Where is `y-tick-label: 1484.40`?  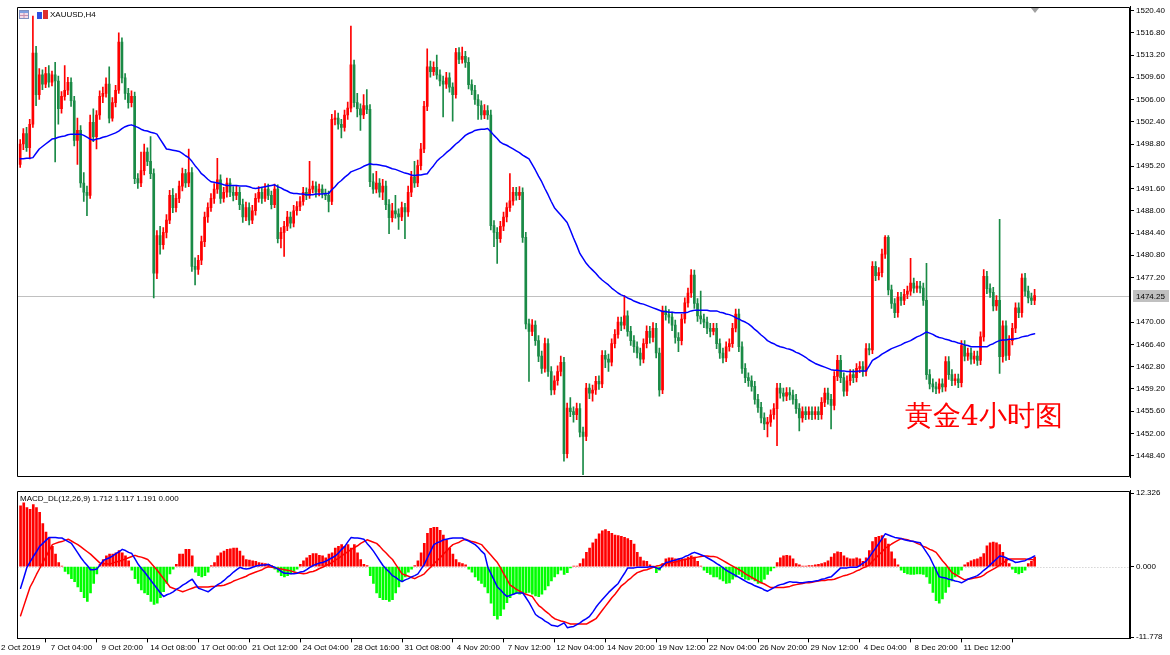
y-tick-label: 1484.40 is located at coordinates (1151, 233).